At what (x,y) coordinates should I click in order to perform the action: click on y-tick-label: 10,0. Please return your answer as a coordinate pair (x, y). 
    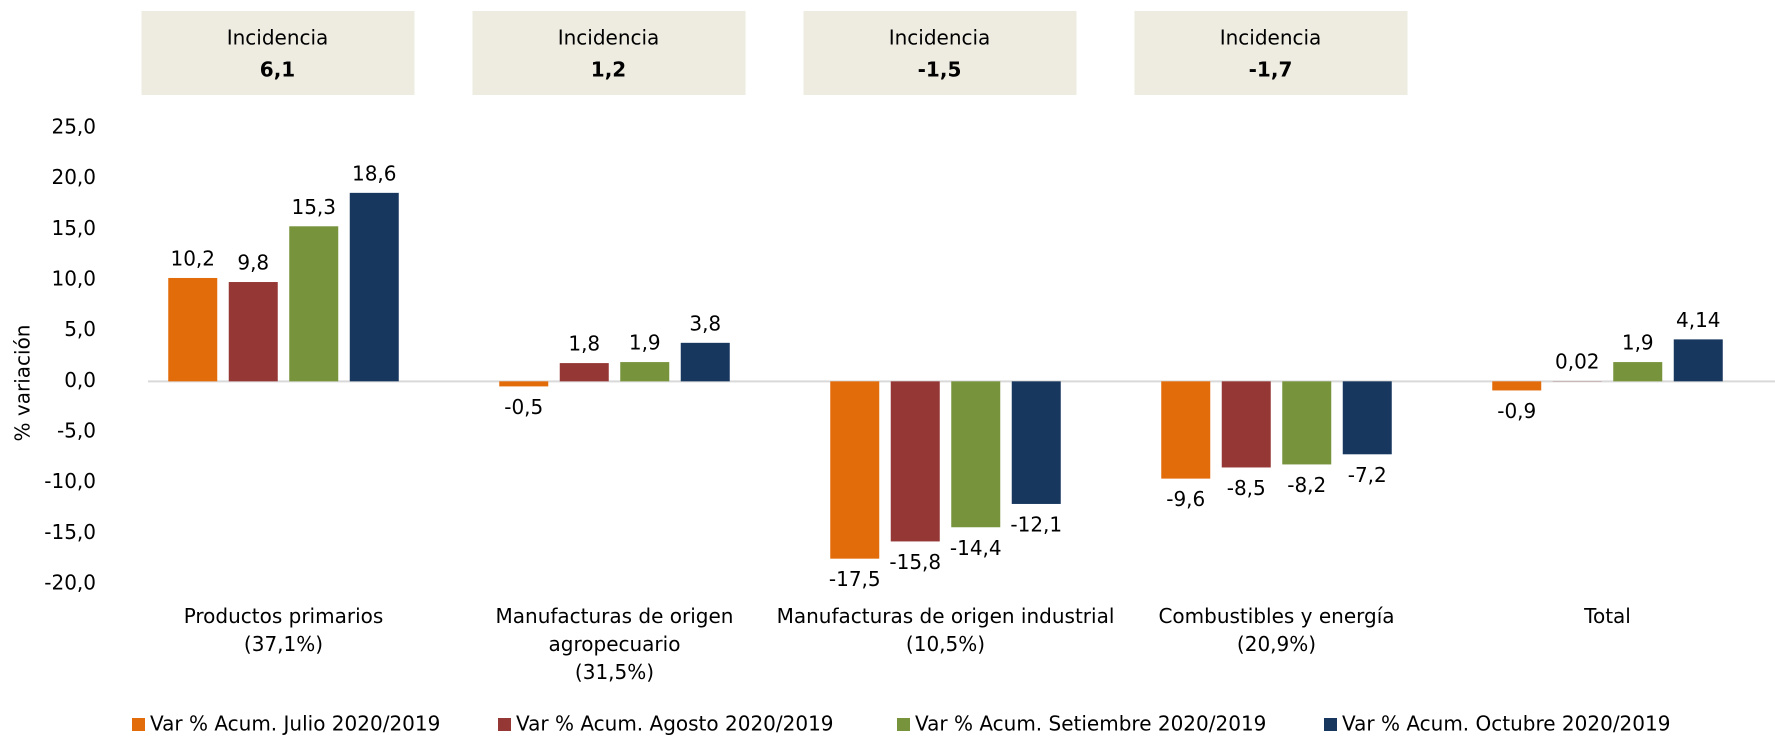
    Looking at the image, I should click on (73, 279).